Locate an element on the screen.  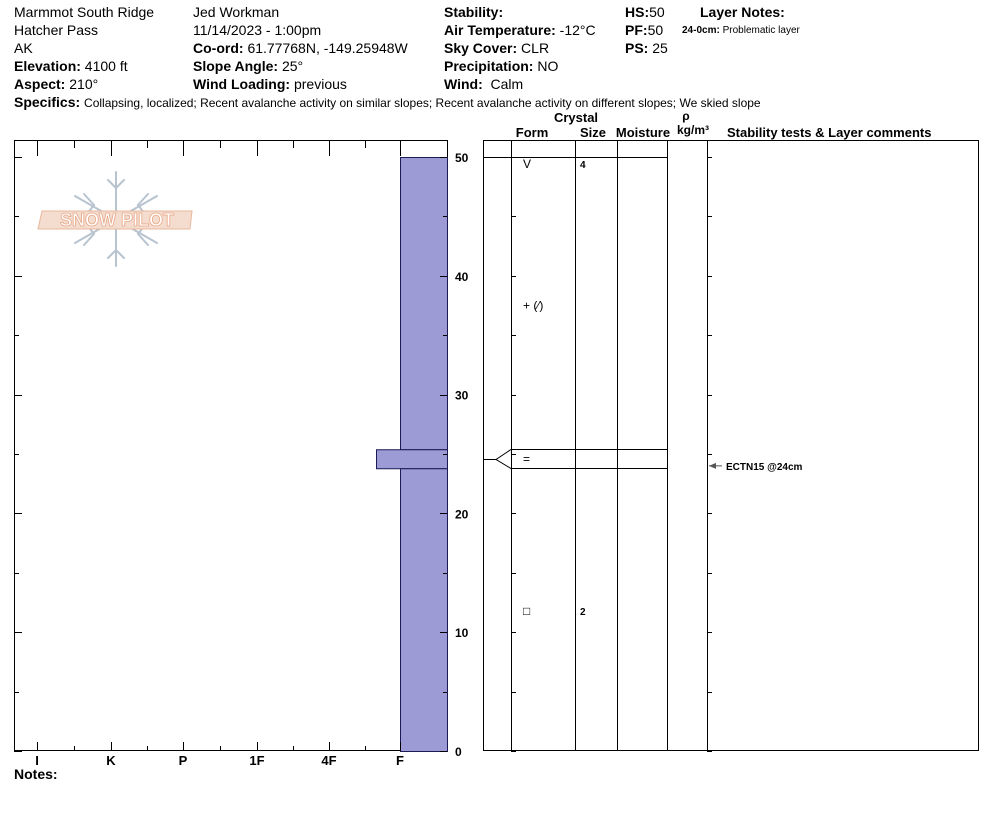
hs-value: 50 is located at coordinates (657, 12).